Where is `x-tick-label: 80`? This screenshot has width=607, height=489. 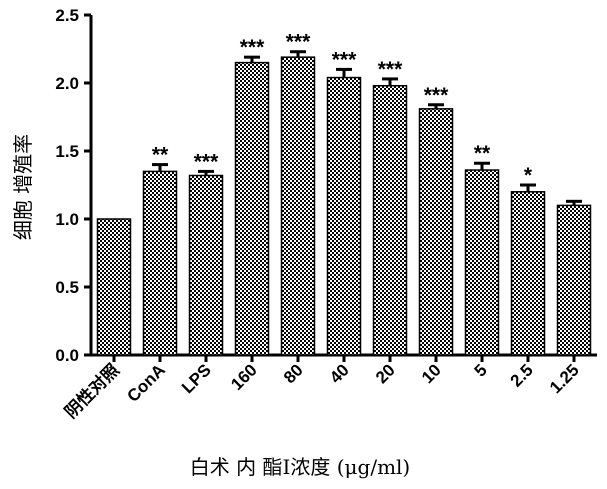 x-tick-label: 80 is located at coordinates (293, 373).